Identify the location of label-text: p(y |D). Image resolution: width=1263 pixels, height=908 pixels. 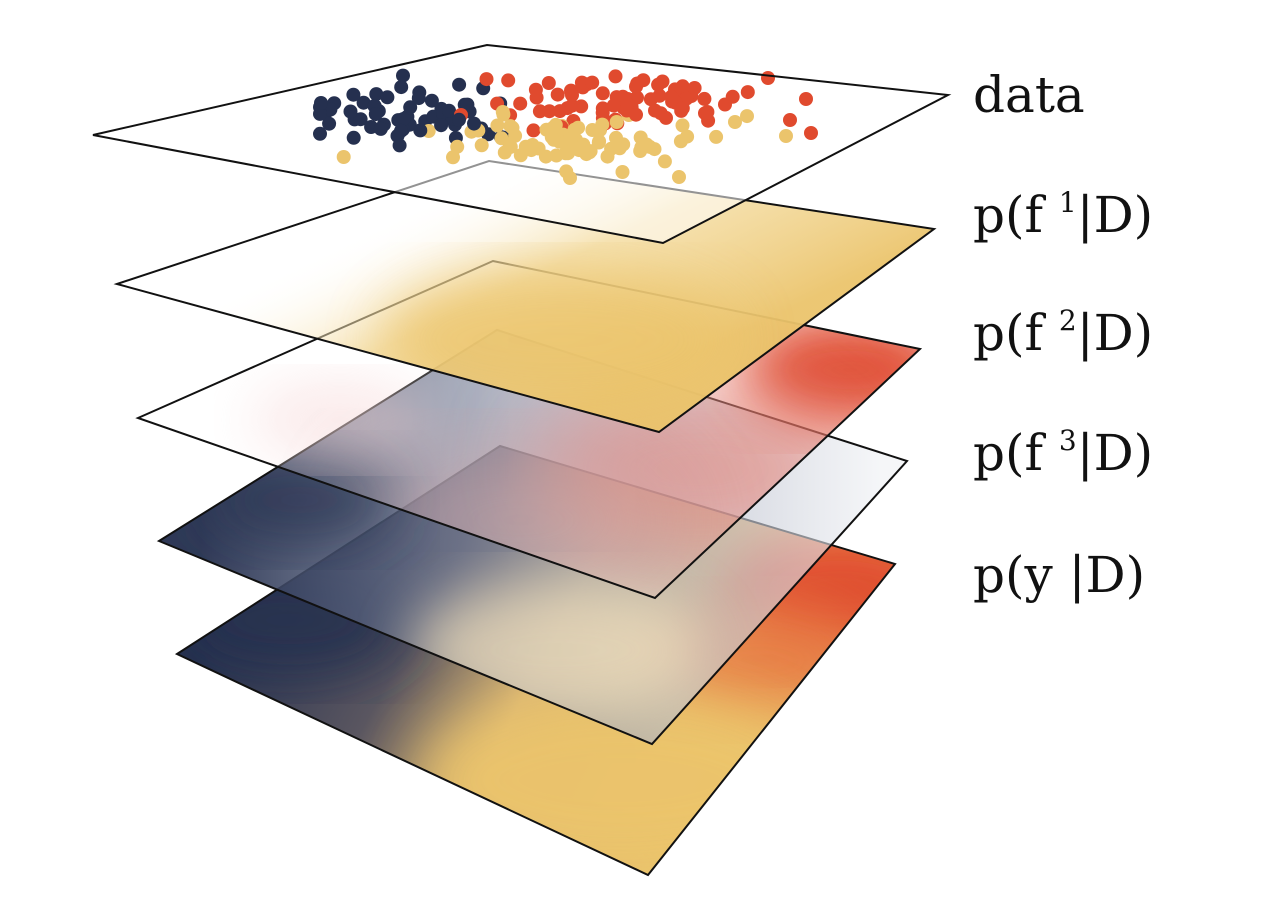
(1059, 575).